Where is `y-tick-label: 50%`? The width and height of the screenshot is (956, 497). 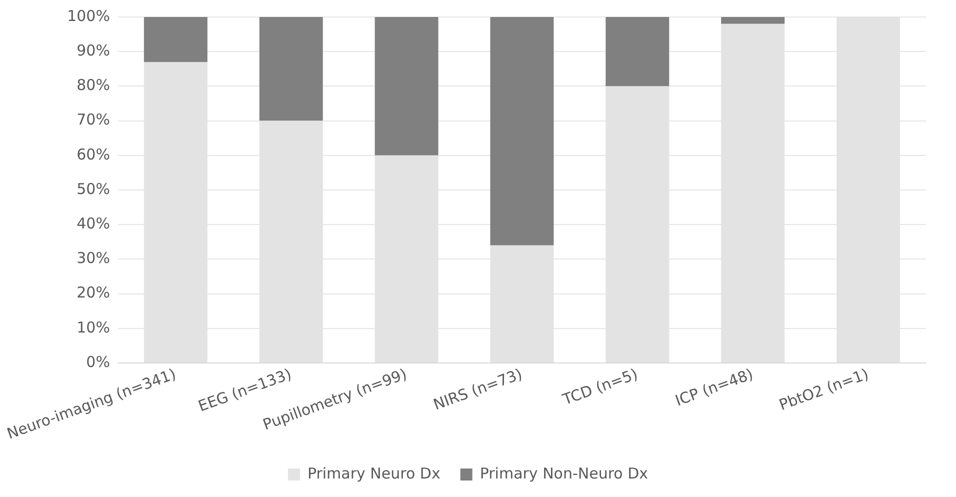 y-tick-label: 50% is located at coordinates (93, 189).